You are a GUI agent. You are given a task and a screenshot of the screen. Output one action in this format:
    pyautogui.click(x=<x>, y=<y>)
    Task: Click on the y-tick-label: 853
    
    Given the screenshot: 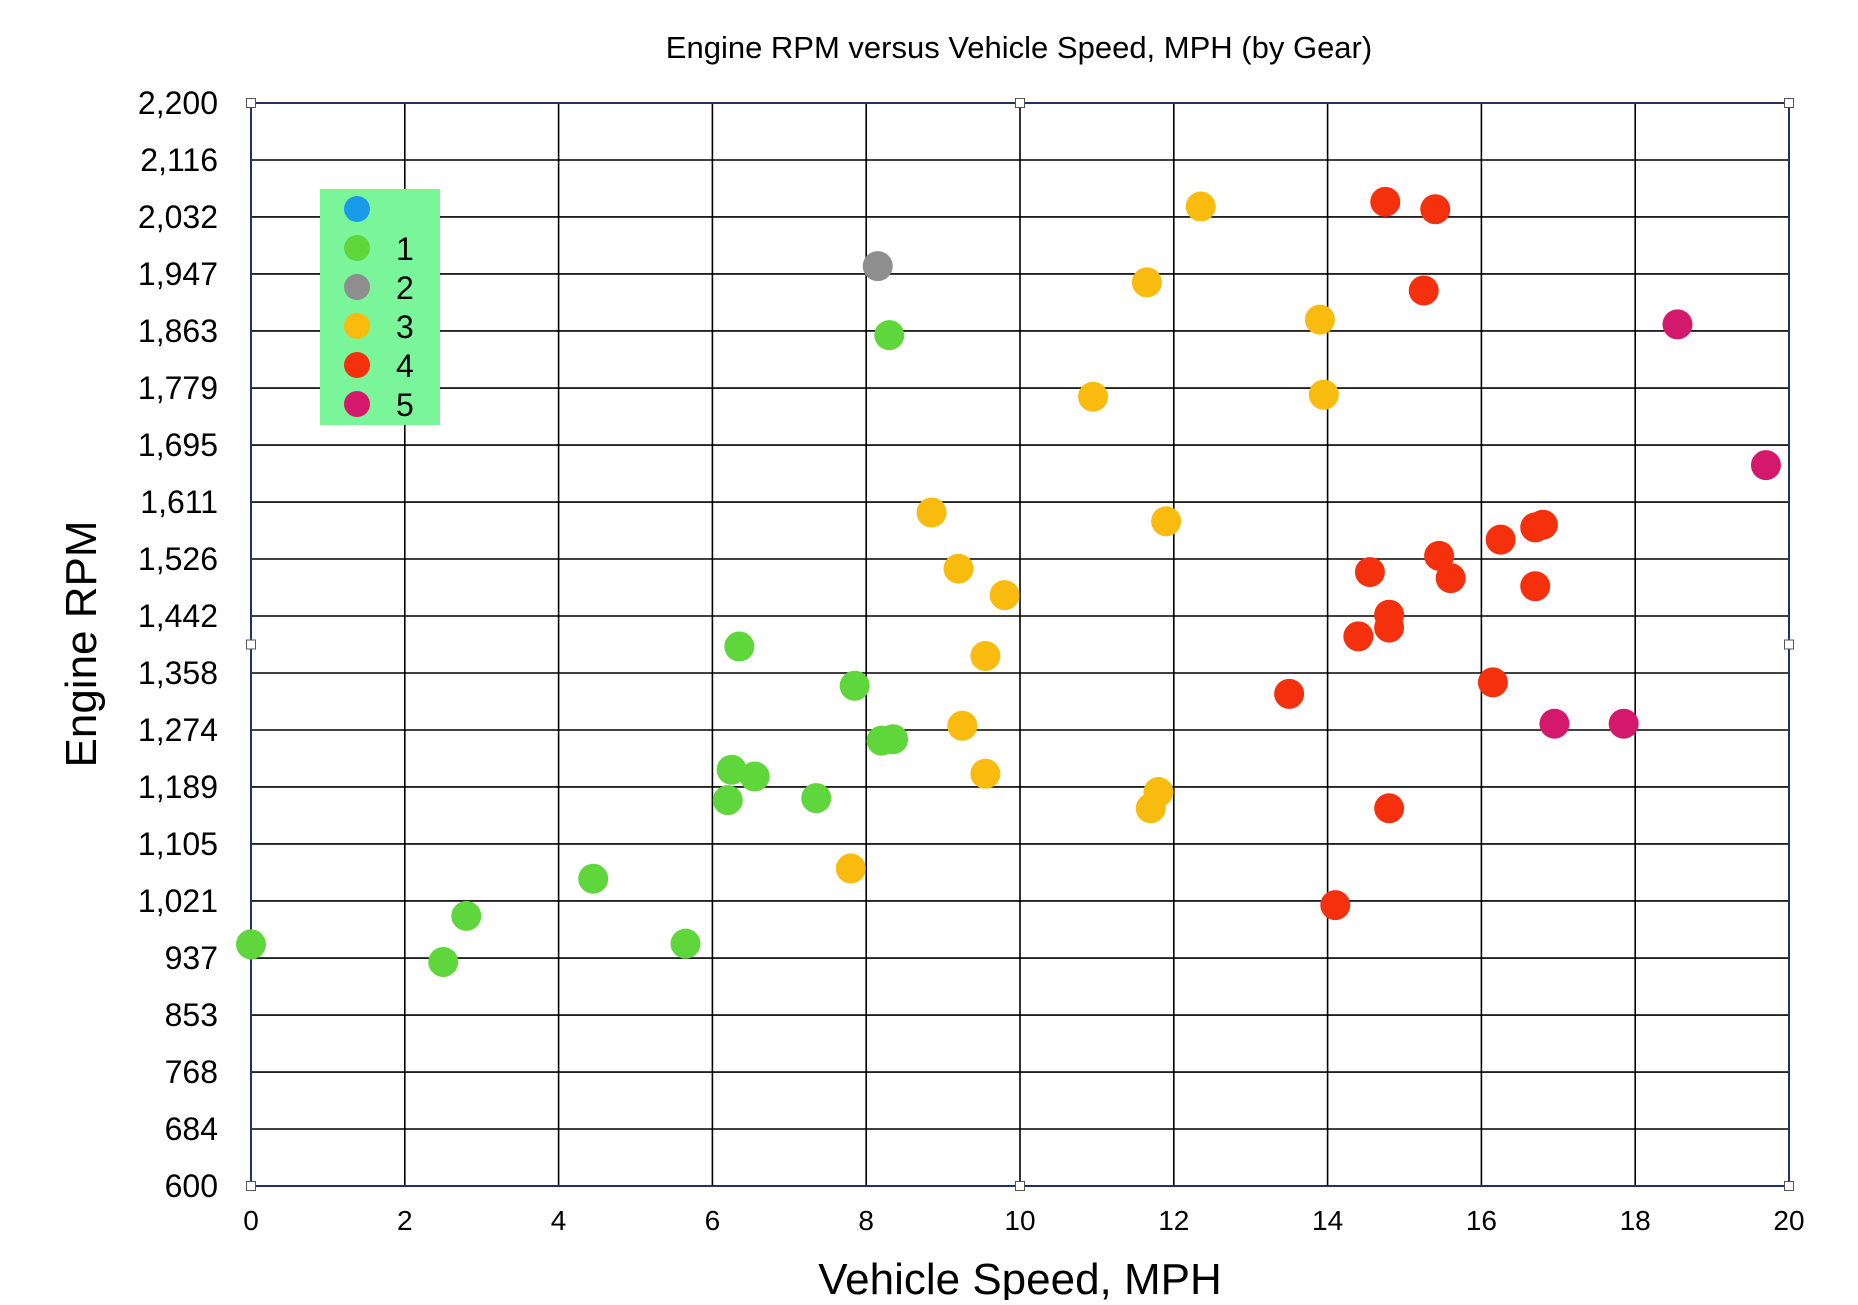 What is the action you would take?
    pyautogui.click(x=191, y=1015)
    